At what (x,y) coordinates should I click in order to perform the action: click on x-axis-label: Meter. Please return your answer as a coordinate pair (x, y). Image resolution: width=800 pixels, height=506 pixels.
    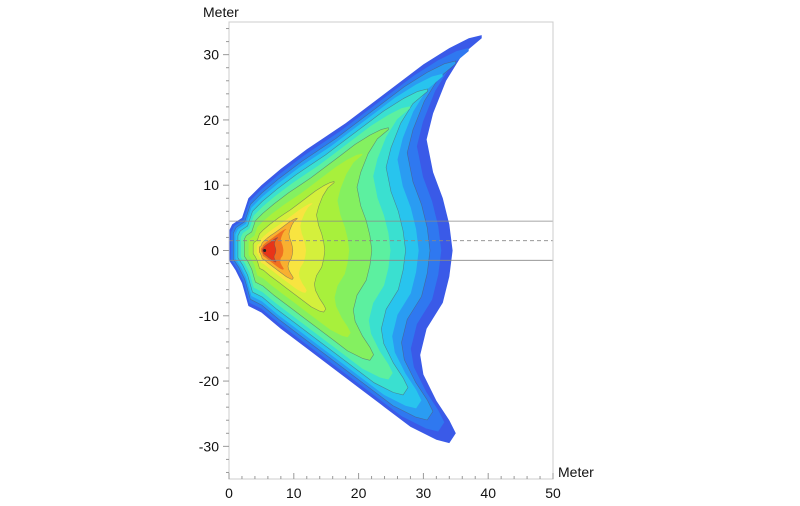
    Looking at the image, I should click on (576, 472).